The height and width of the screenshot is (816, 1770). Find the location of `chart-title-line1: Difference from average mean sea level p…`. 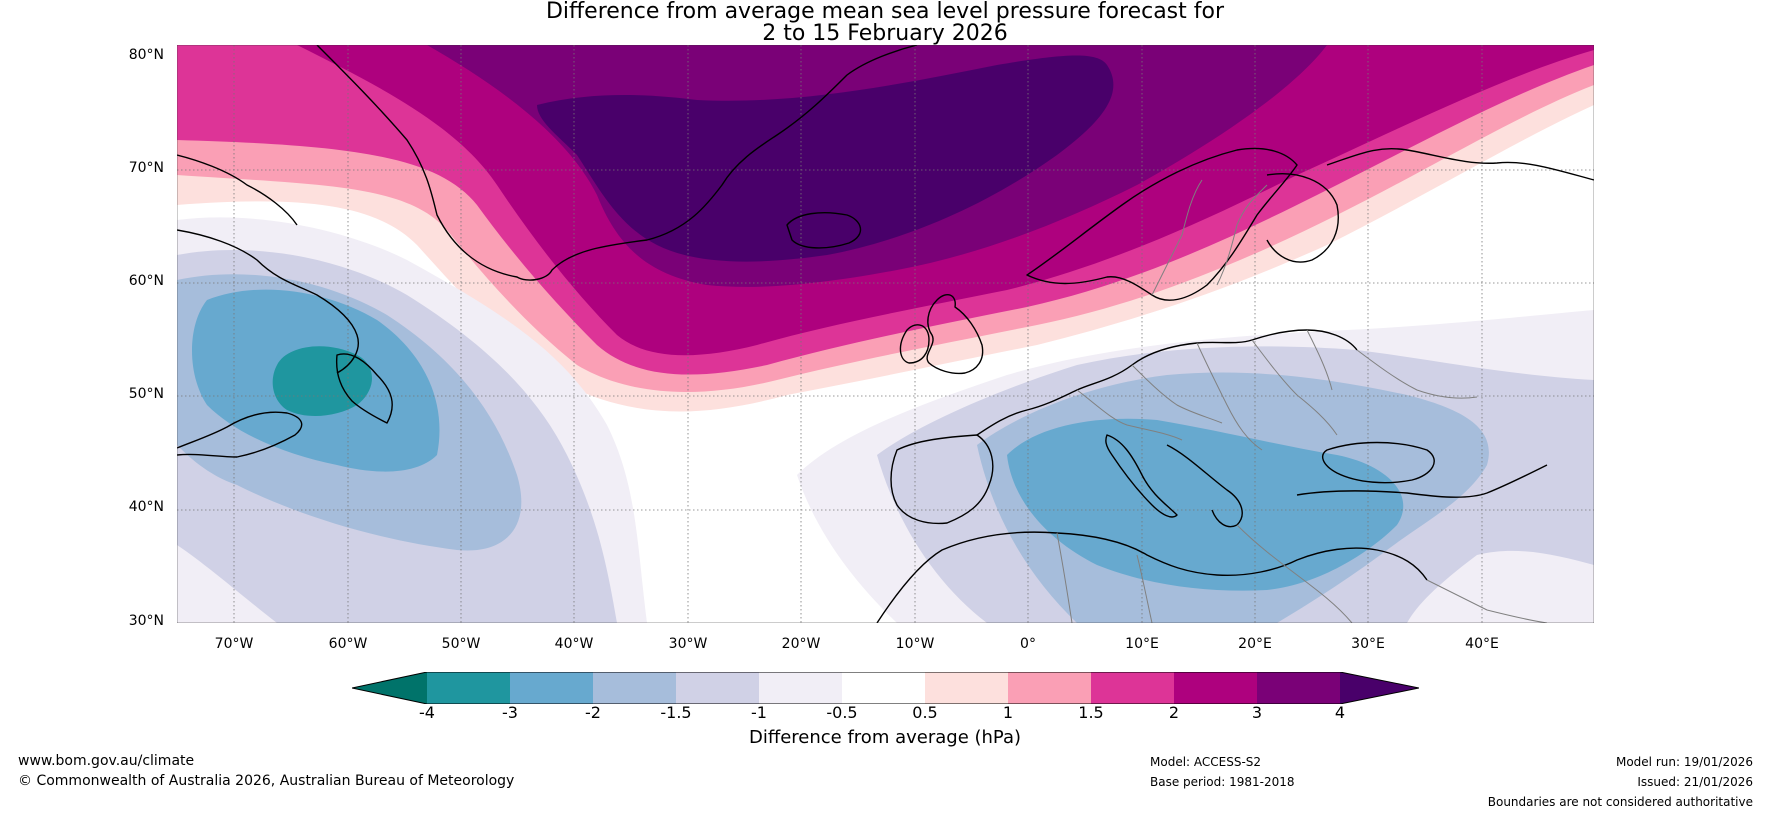

chart-title-line1: Difference from average mean sea level p… is located at coordinates (885, 12).